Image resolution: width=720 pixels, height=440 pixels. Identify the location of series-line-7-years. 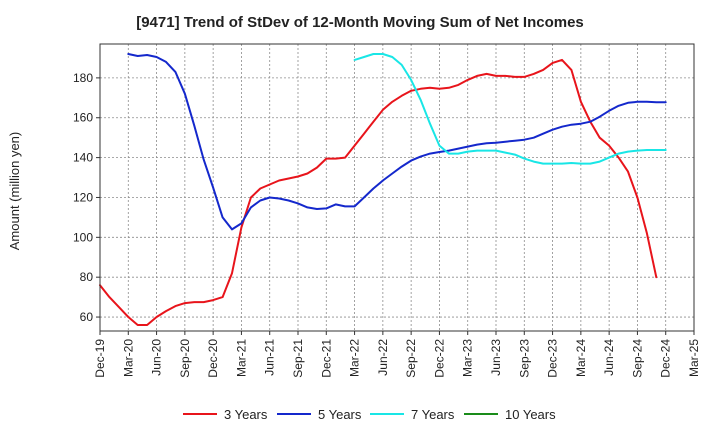
(510, 109).